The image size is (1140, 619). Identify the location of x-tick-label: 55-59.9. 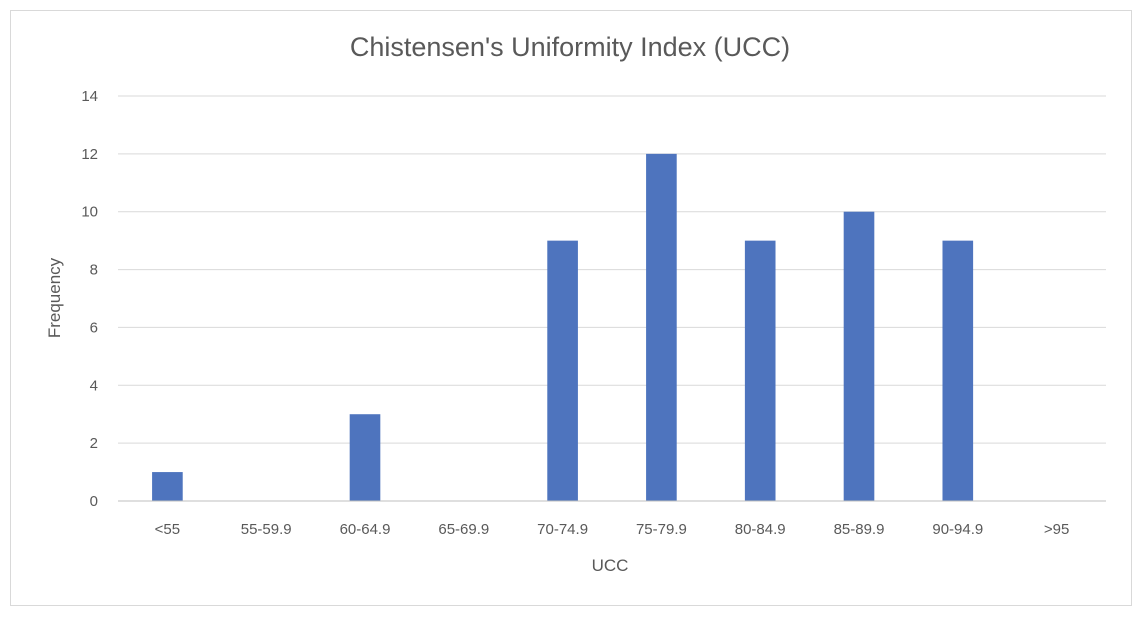
(266, 529).